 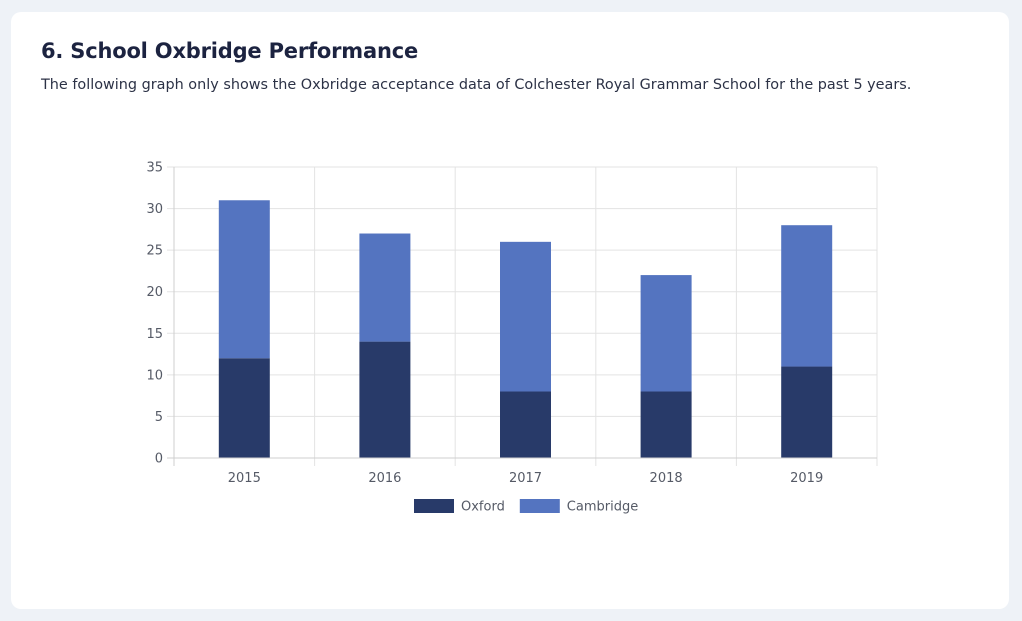 What do you see at coordinates (229, 51) in the screenshot?
I see `section-title: 6. School Oxbridge Performance` at bounding box center [229, 51].